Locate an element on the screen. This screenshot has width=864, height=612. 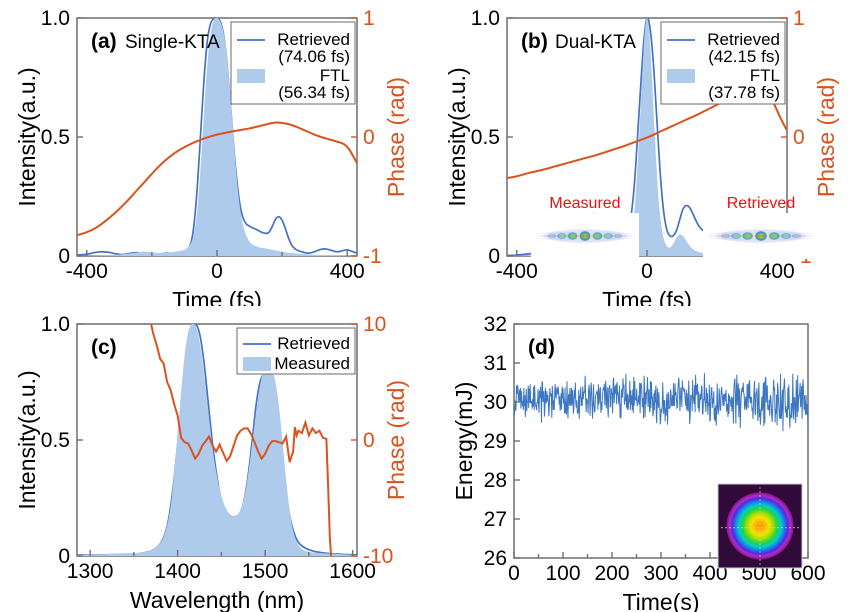
y-tick-label-d-1: 27 is located at coordinates (495, 519).